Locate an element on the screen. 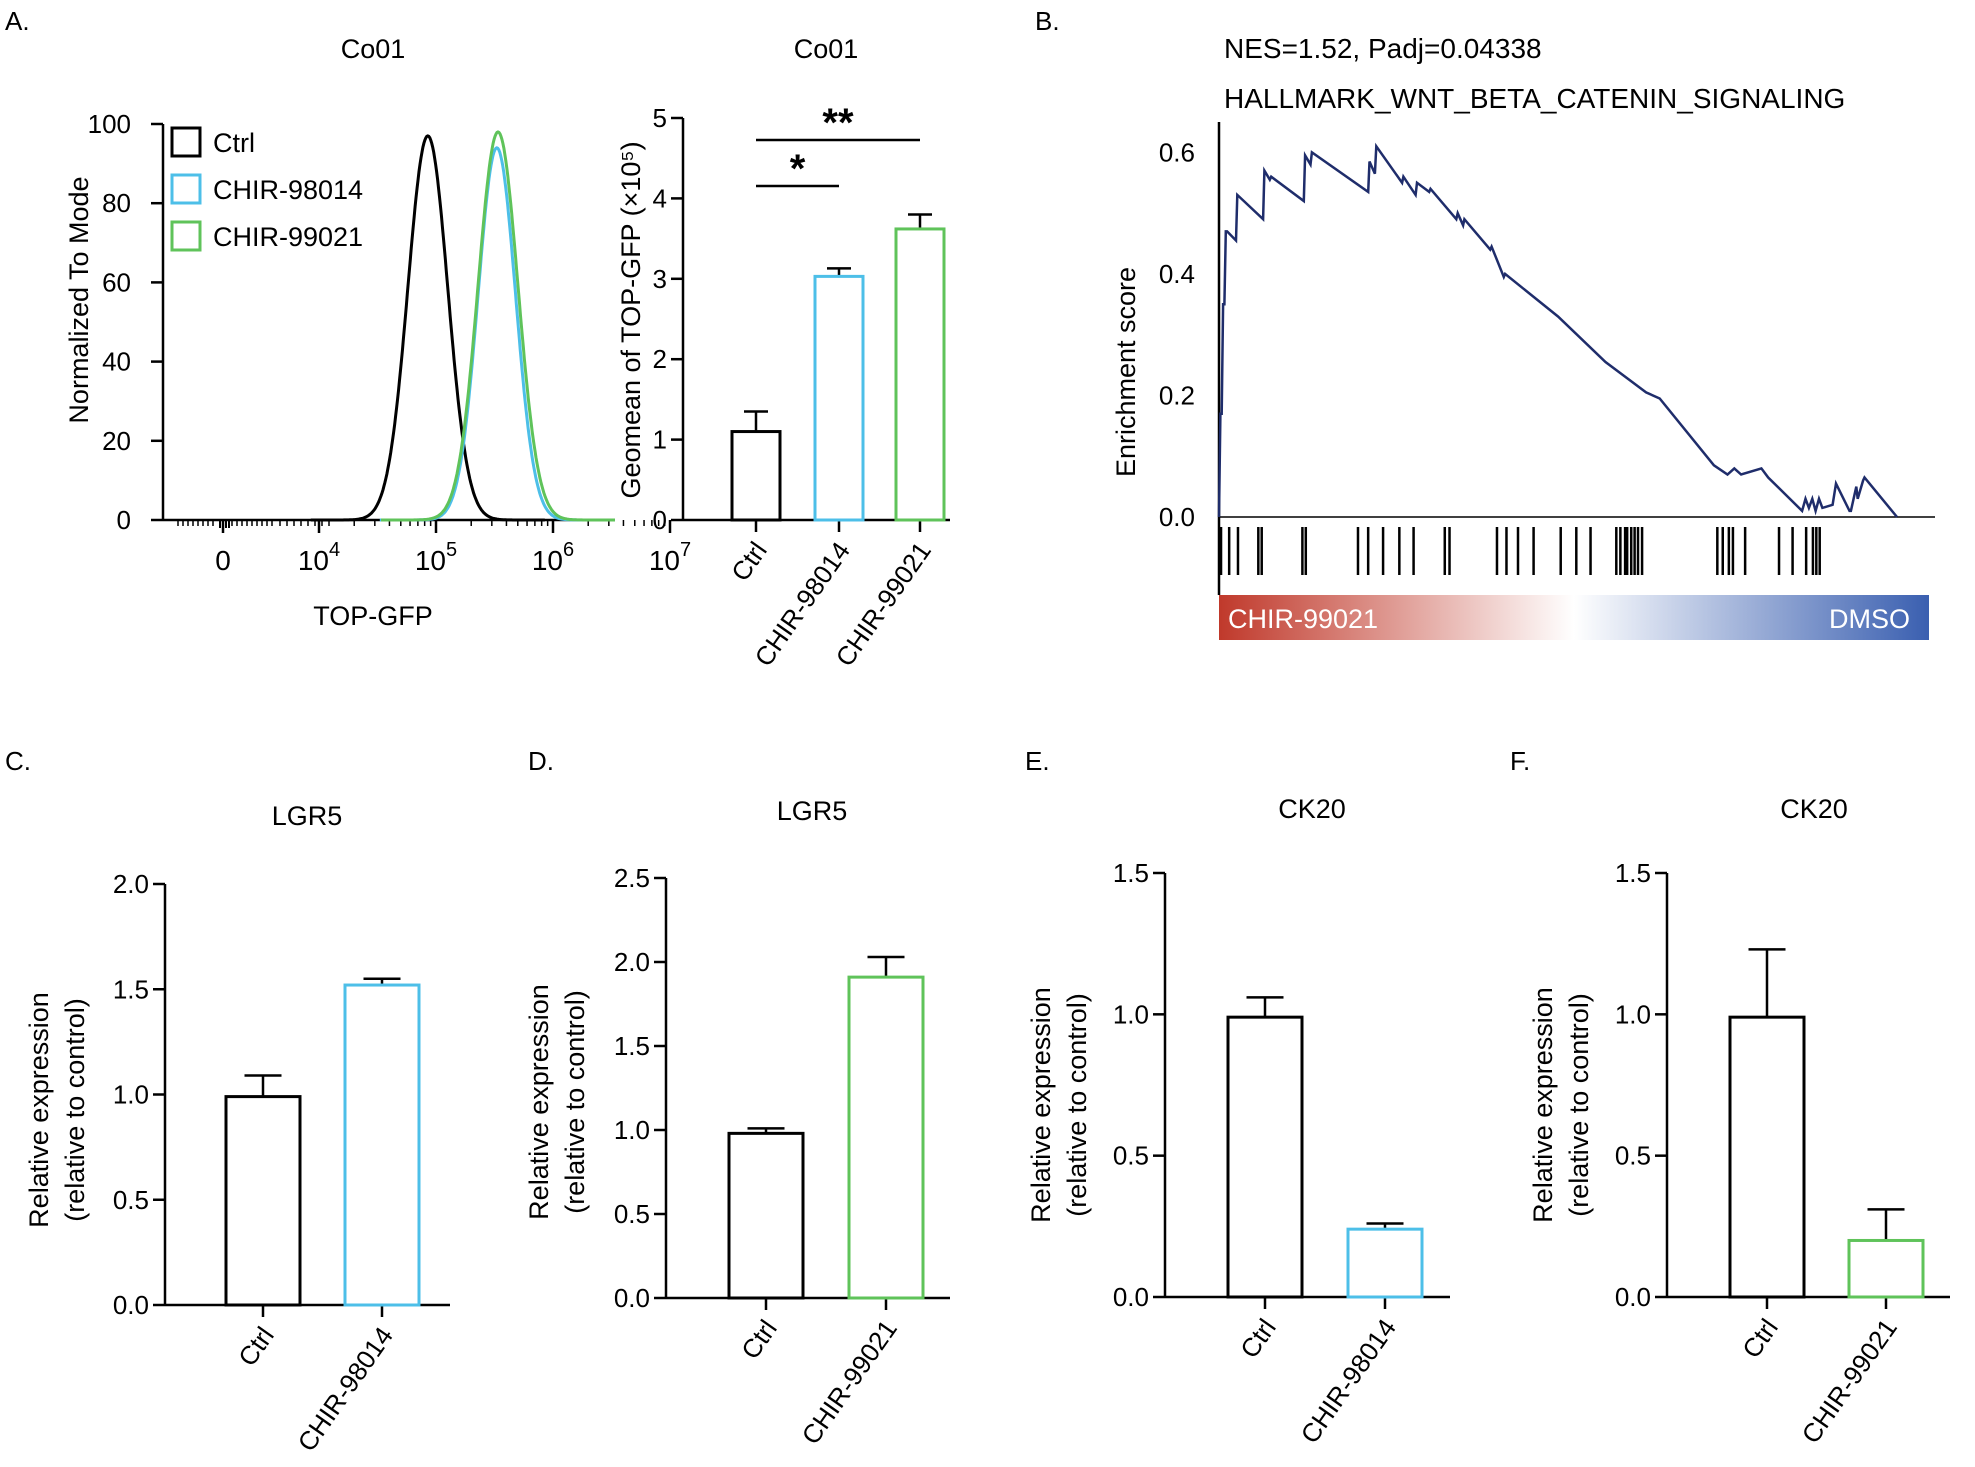 The height and width of the screenshot is (1467, 1975). significance-label: * is located at coordinates (798, 169).